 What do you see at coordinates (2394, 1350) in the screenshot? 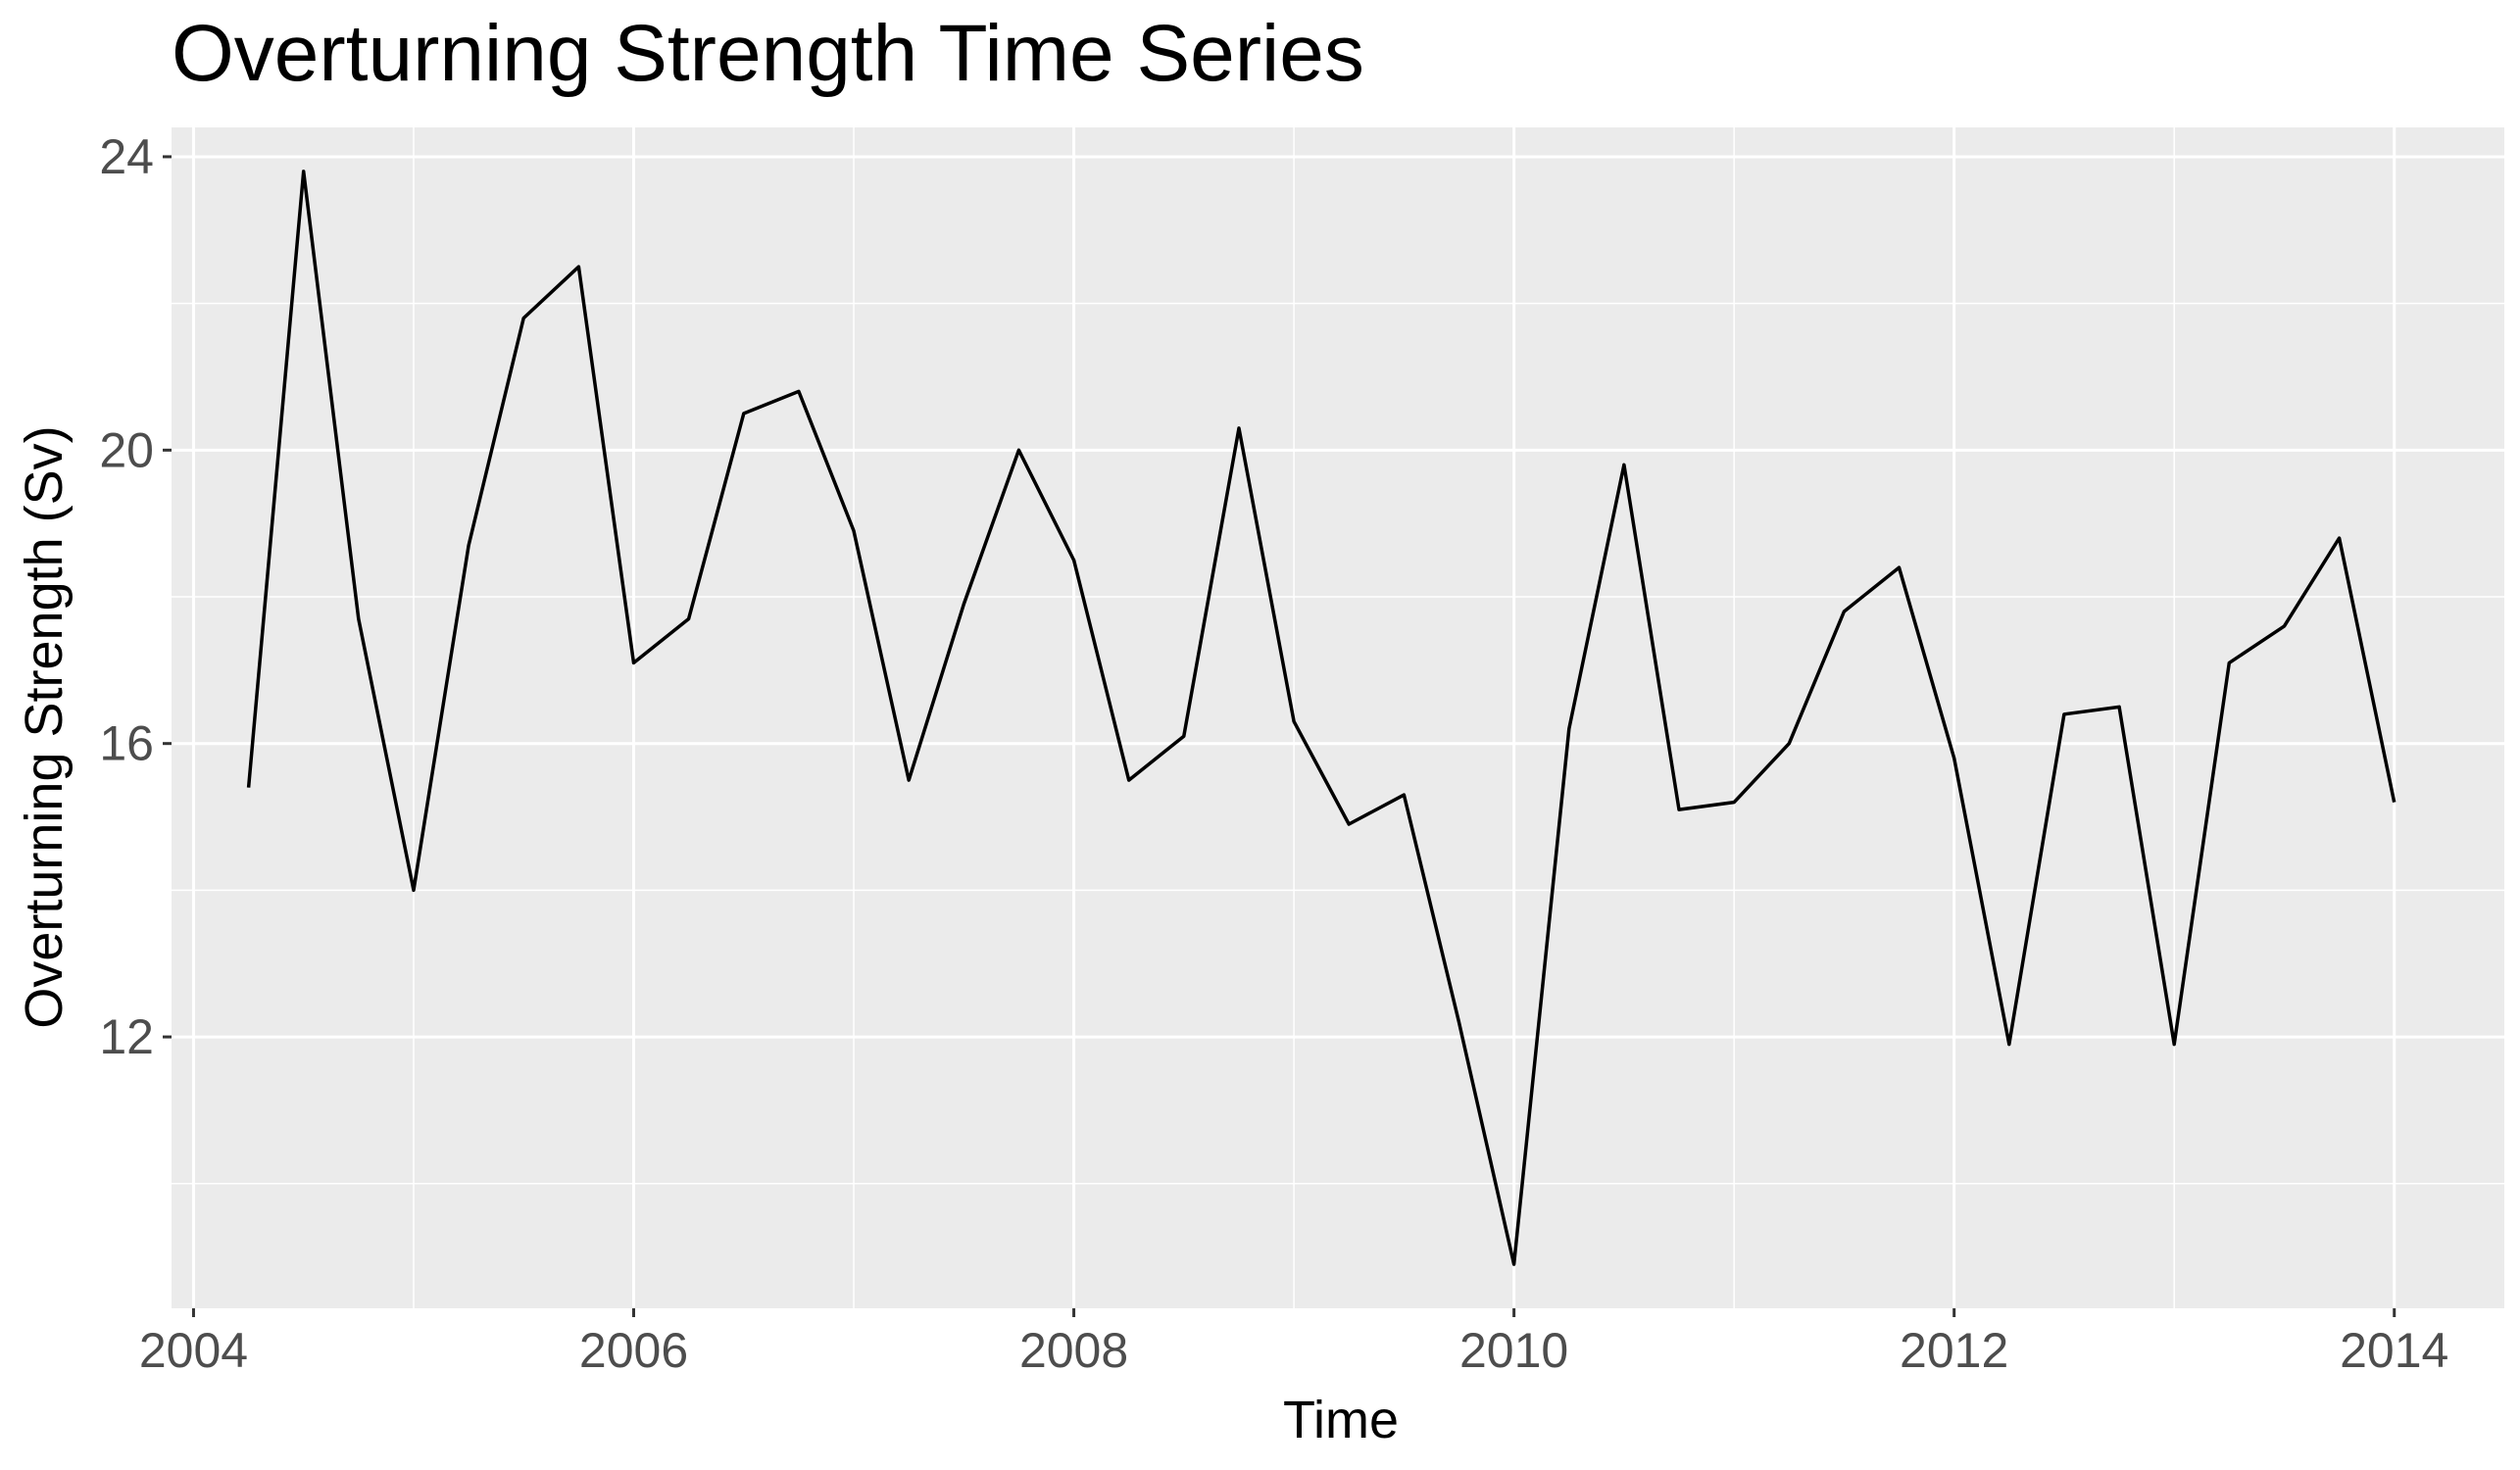
I see `x-tick-label: 2014` at bounding box center [2394, 1350].